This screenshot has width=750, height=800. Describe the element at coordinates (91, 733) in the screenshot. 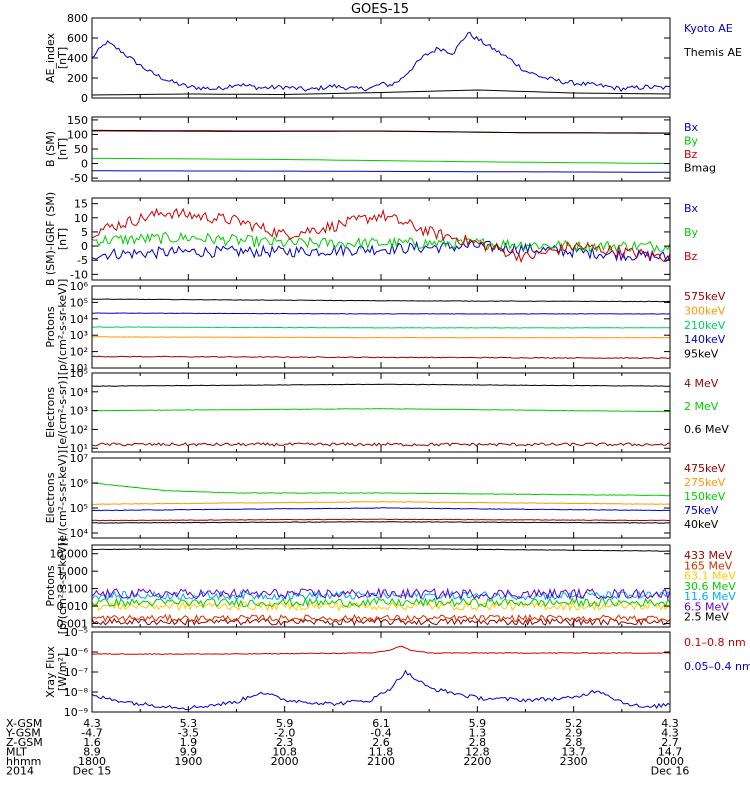

I see `axis-value: -4.7` at that location.